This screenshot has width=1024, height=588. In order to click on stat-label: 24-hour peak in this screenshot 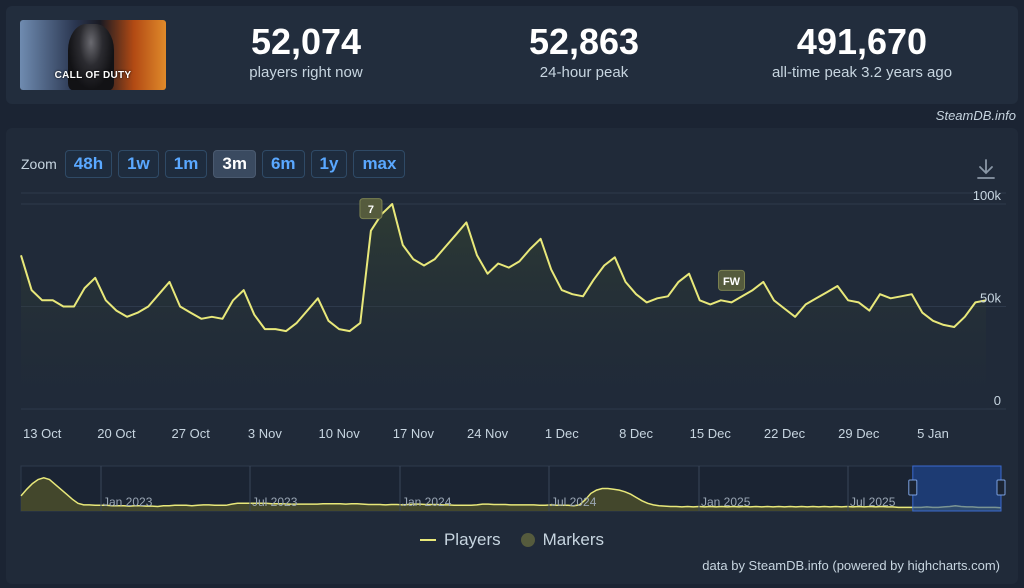, I will do `click(584, 72)`.